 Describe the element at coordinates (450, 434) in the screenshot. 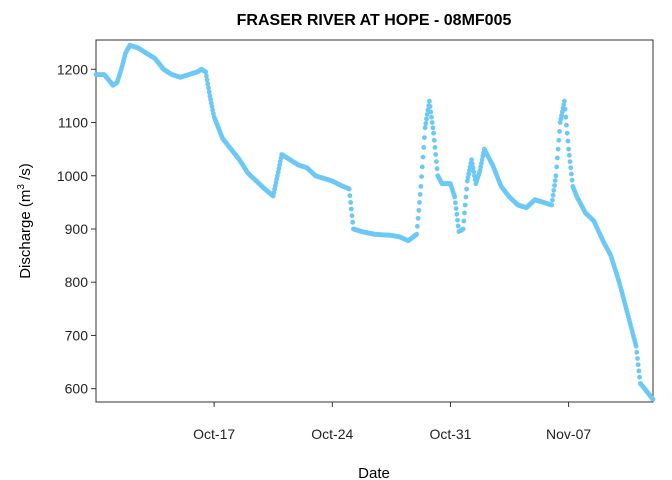

I see `x-tick-label: Oct-31` at that location.